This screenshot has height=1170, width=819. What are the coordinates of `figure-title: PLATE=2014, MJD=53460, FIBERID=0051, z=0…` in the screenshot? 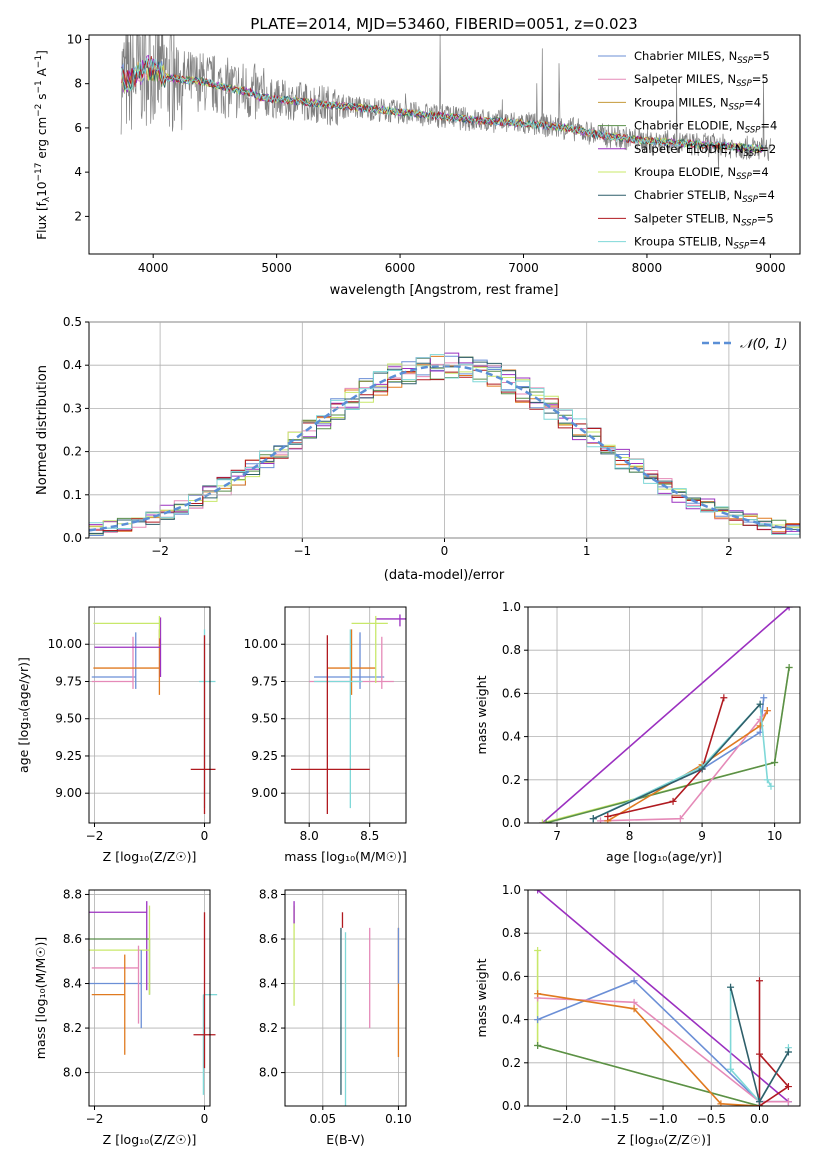 It's located at (443, 24).